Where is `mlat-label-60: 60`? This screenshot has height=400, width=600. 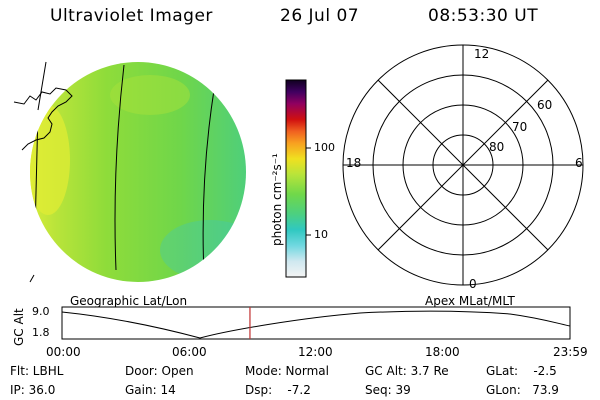
mlat-label-60: 60 is located at coordinates (545, 105).